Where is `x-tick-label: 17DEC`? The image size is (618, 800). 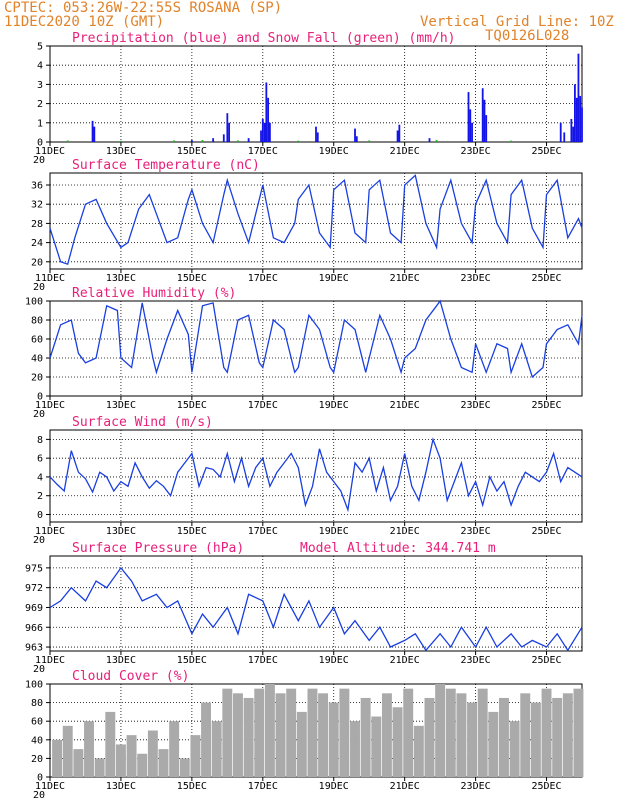
x-tick-label: 17DEC is located at coordinates (263, 151).